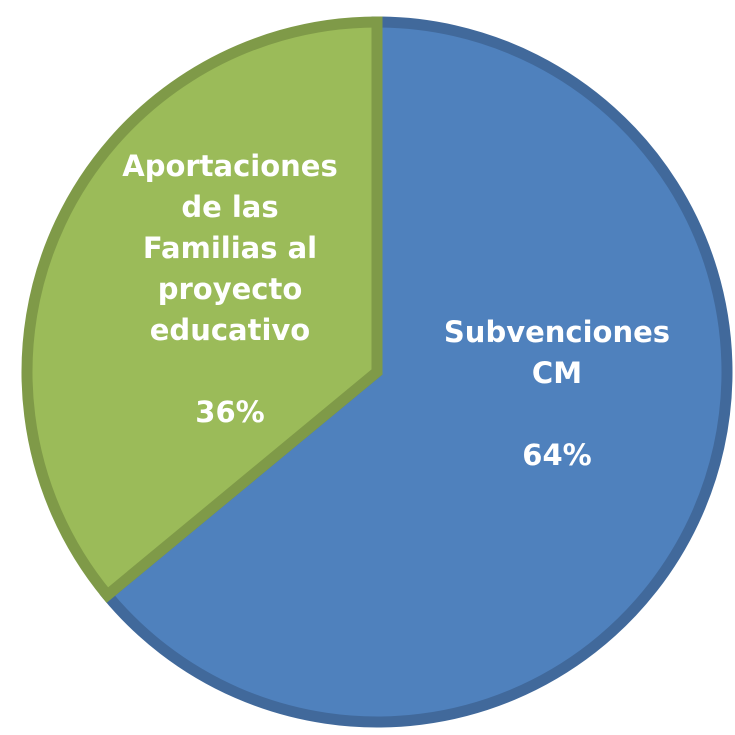 The image size is (735, 735). What do you see at coordinates (556, 455) in the screenshot?
I see `slice-value-label: 64%` at bounding box center [556, 455].